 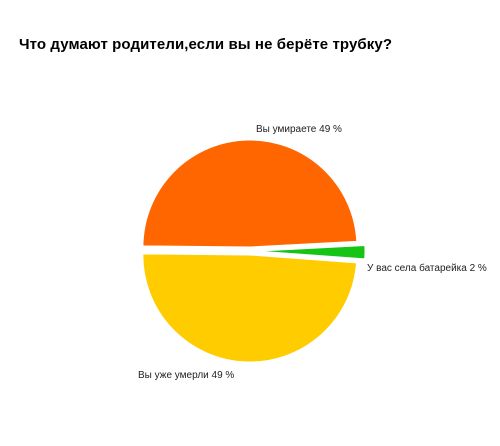 What do you see at coordinates (299, 129) in the screenshot?
I see `pie-slice-dying-label: Вы умираете 49 %` at bounding box center [299, 129].